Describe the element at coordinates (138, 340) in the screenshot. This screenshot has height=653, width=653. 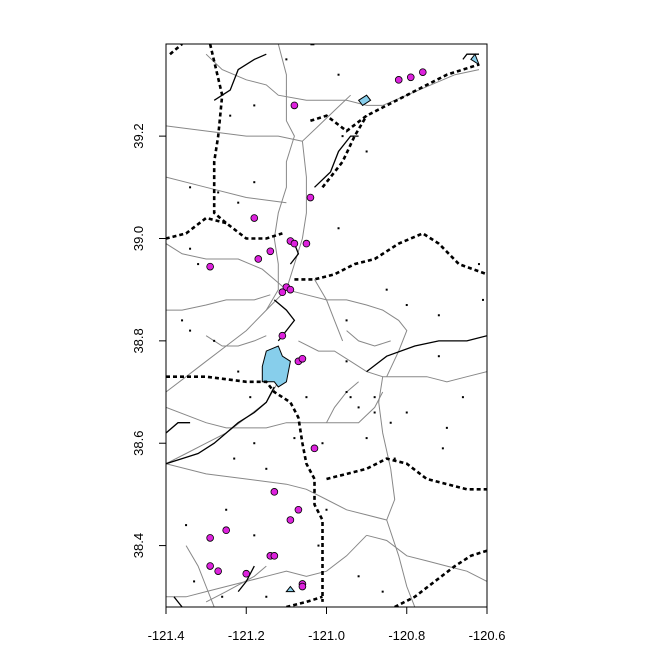
I see `y-tick-label: 38.8` at that location.